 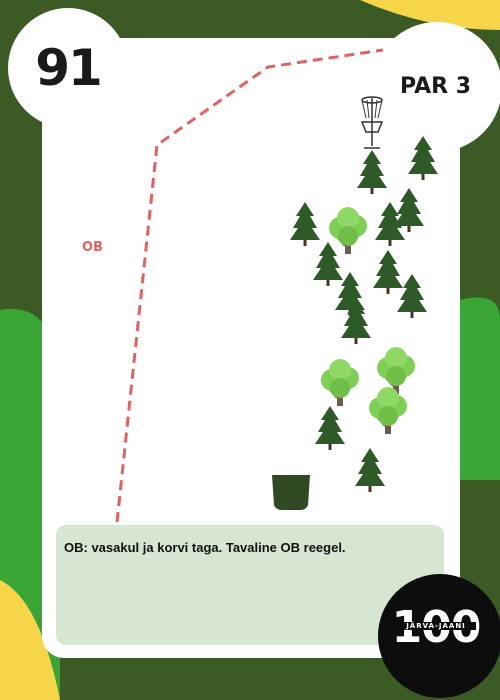 What do you see at coordinates (430, 15) in the screenshot?
I see `yellow-corner-top-right` at bounding box center [430, 15].